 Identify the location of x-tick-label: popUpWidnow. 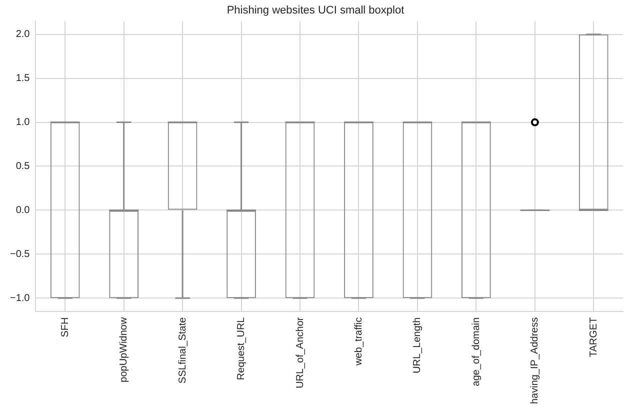
(124, 349).